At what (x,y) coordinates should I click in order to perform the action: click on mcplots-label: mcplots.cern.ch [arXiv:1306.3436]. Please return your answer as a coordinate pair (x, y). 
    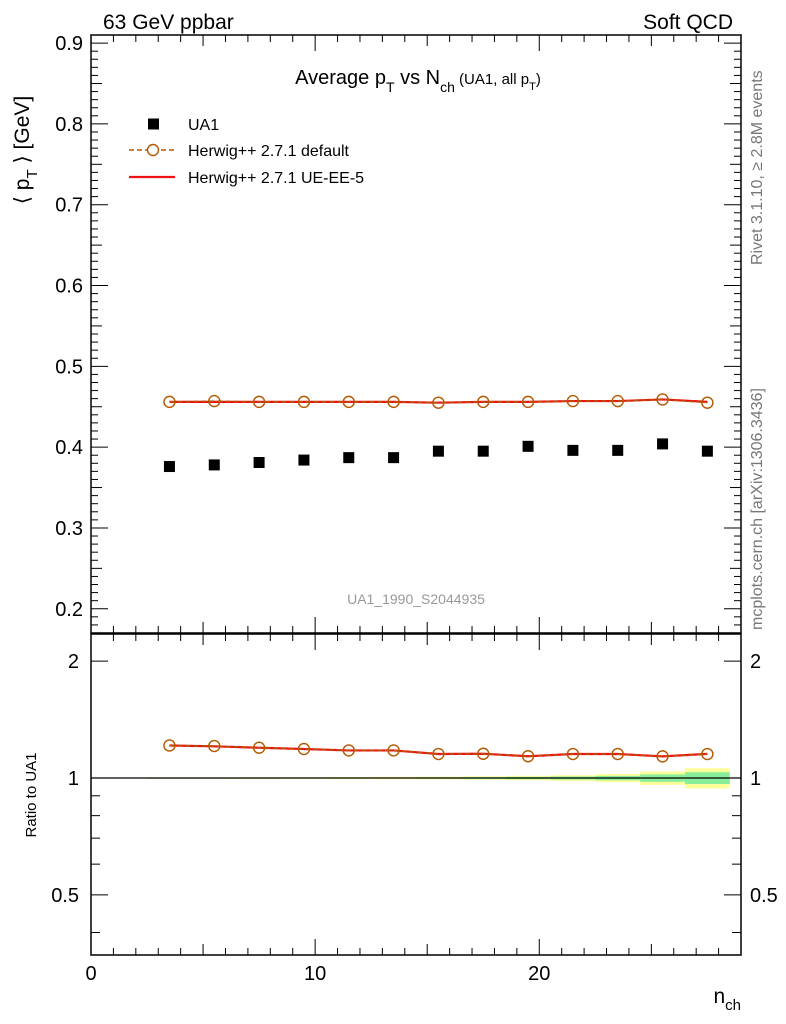
    Looking at the image, I should click on (757, 509).